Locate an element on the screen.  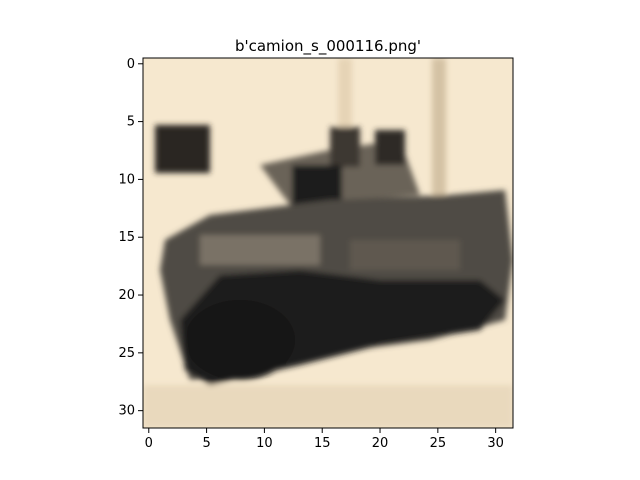
ground is located at coordinates (328, 406).